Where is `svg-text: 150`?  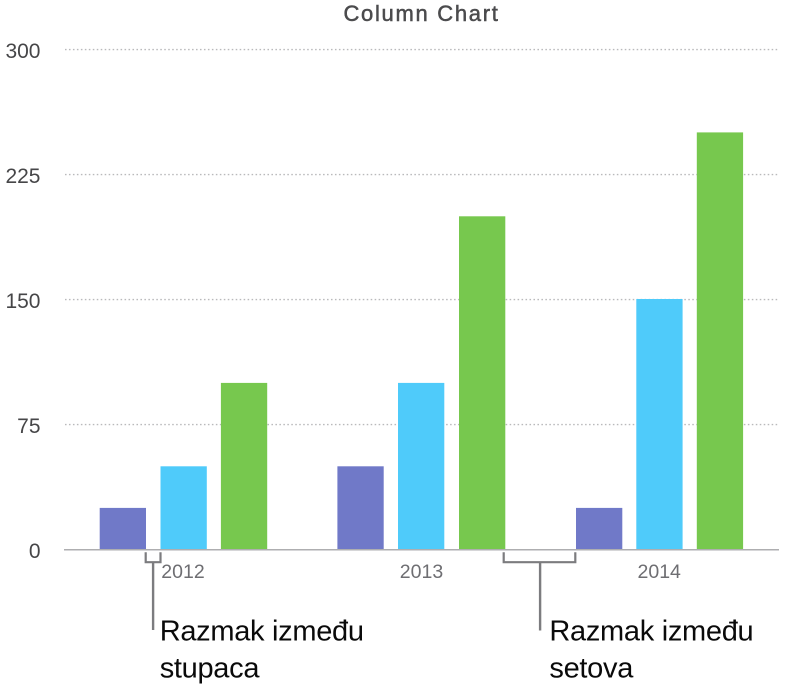 svg-text: 150 is located at coordinates (22, 301).